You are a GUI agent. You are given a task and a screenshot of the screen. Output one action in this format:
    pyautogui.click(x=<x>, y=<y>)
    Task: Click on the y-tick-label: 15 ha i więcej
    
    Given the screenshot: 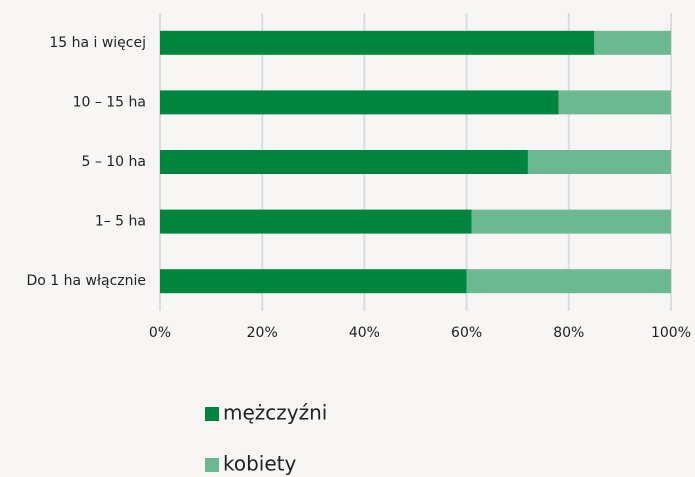 What is the action you would take?
    pyautogui.click(x=97, y=43)
    